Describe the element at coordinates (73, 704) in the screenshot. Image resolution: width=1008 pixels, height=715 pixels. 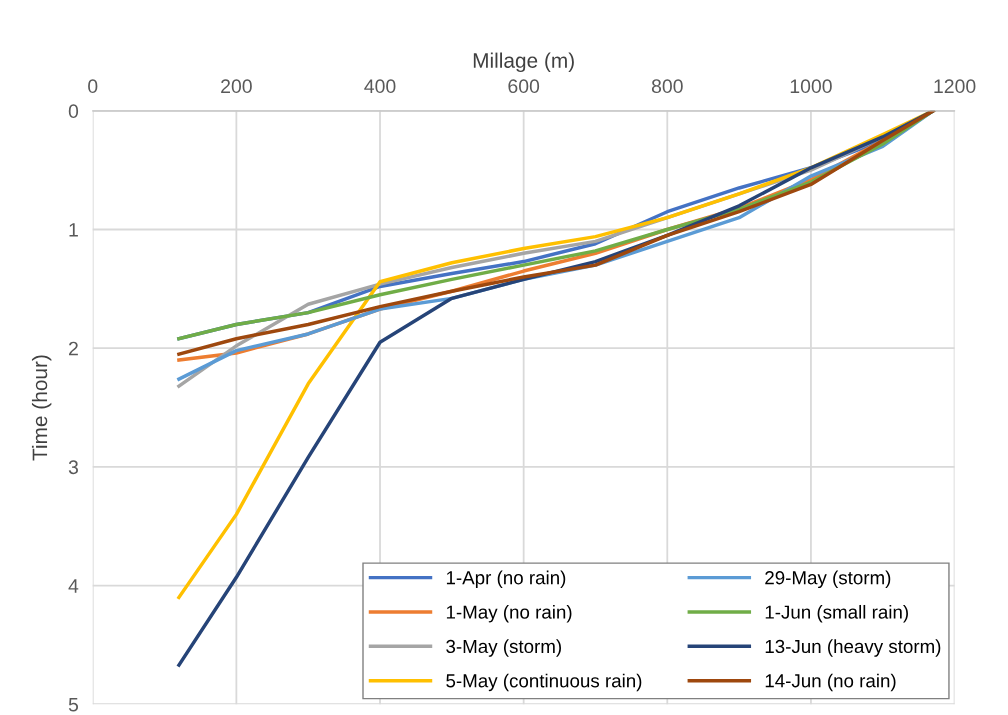
I see `y-tick-label: 5` at that location.